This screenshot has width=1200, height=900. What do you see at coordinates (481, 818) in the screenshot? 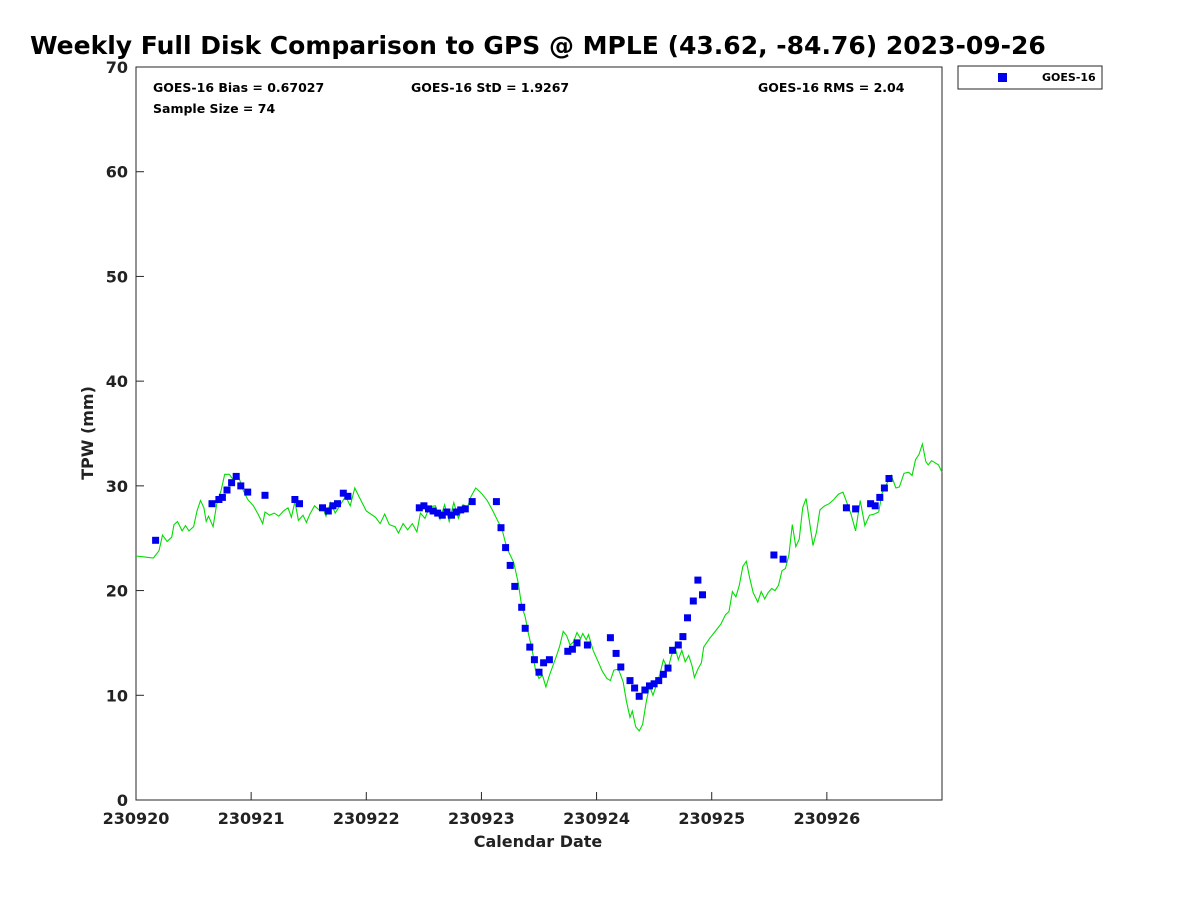
I see `x-tick-label: 230923` at bounding box center [481, 818].